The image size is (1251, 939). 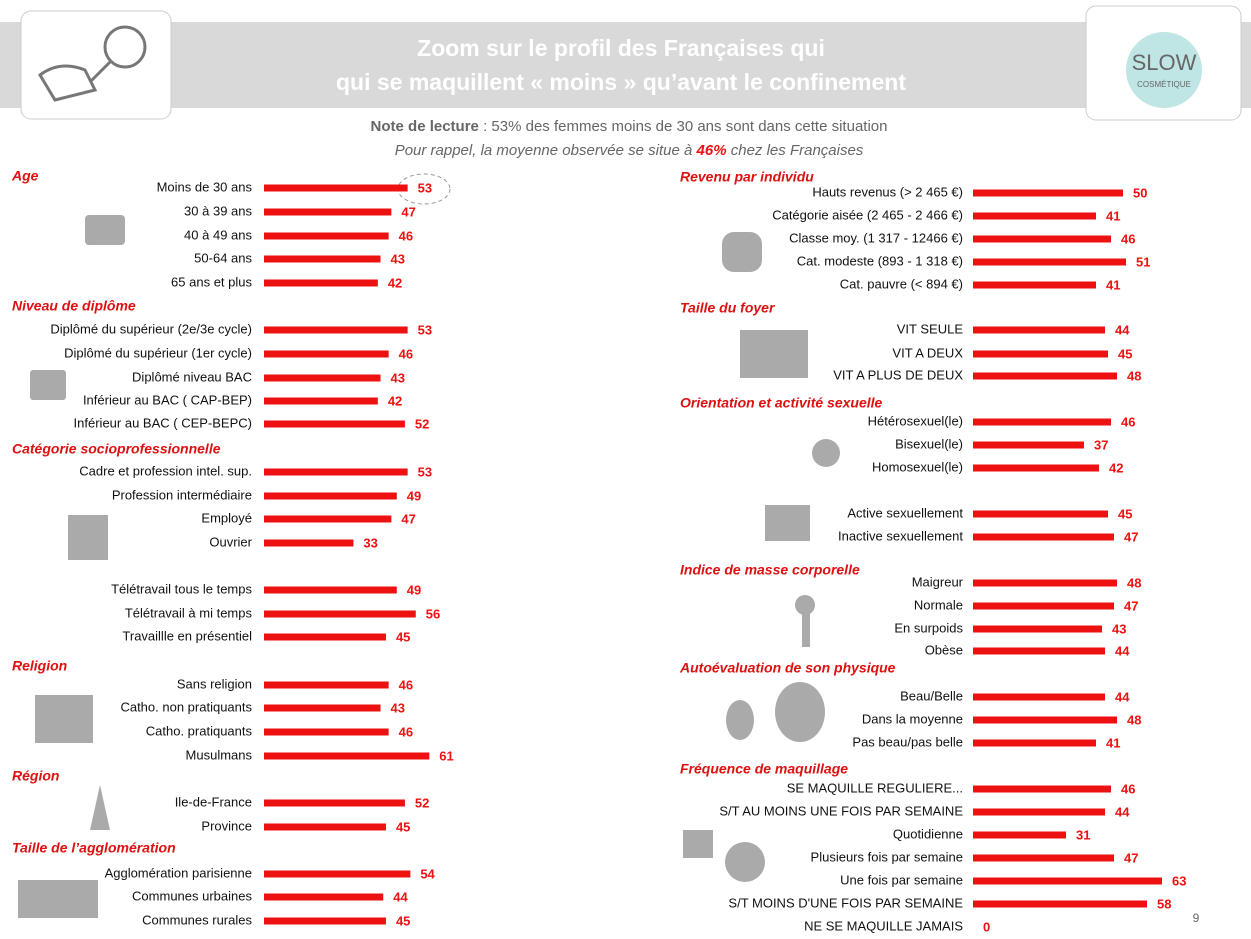 I want to click on category-label: Sans religion, so click(x=214, y=683).